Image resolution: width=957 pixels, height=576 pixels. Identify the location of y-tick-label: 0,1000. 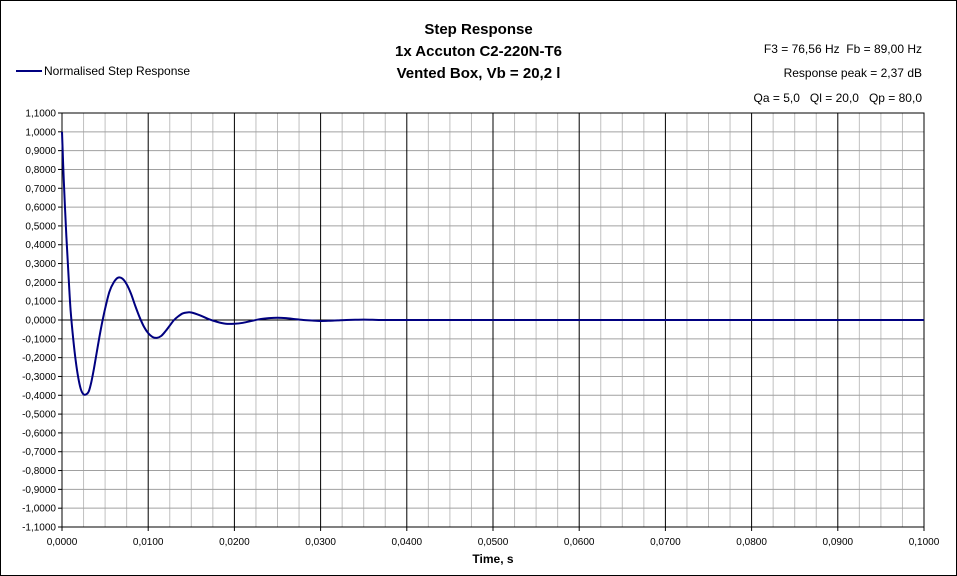
(40, 302).